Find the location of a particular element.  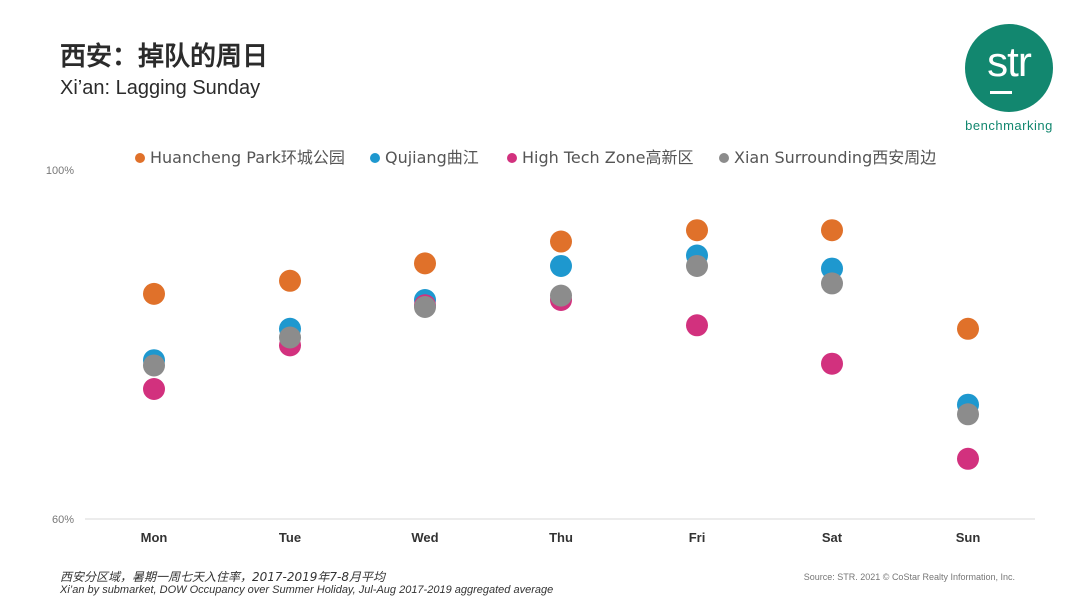

point-xian-surrounding-sat is located at coordinates (832, 283).